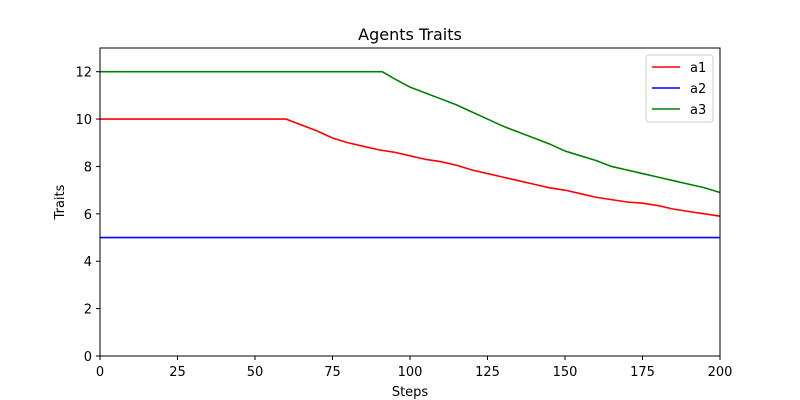 This screenshot has width=800, height=400. I want to click on y-tick-label: 6, so click(88, 215).